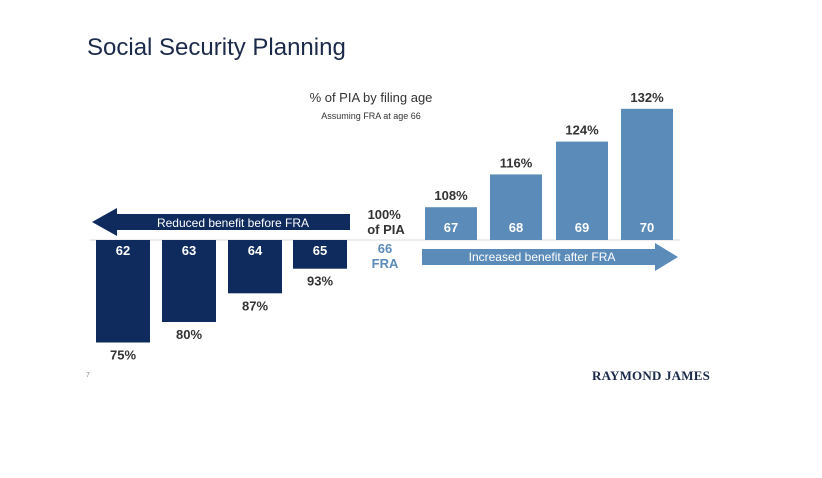  I want to click on reduced-benefit-arrow: Reduced benefit before FRA, so click(221, 222).